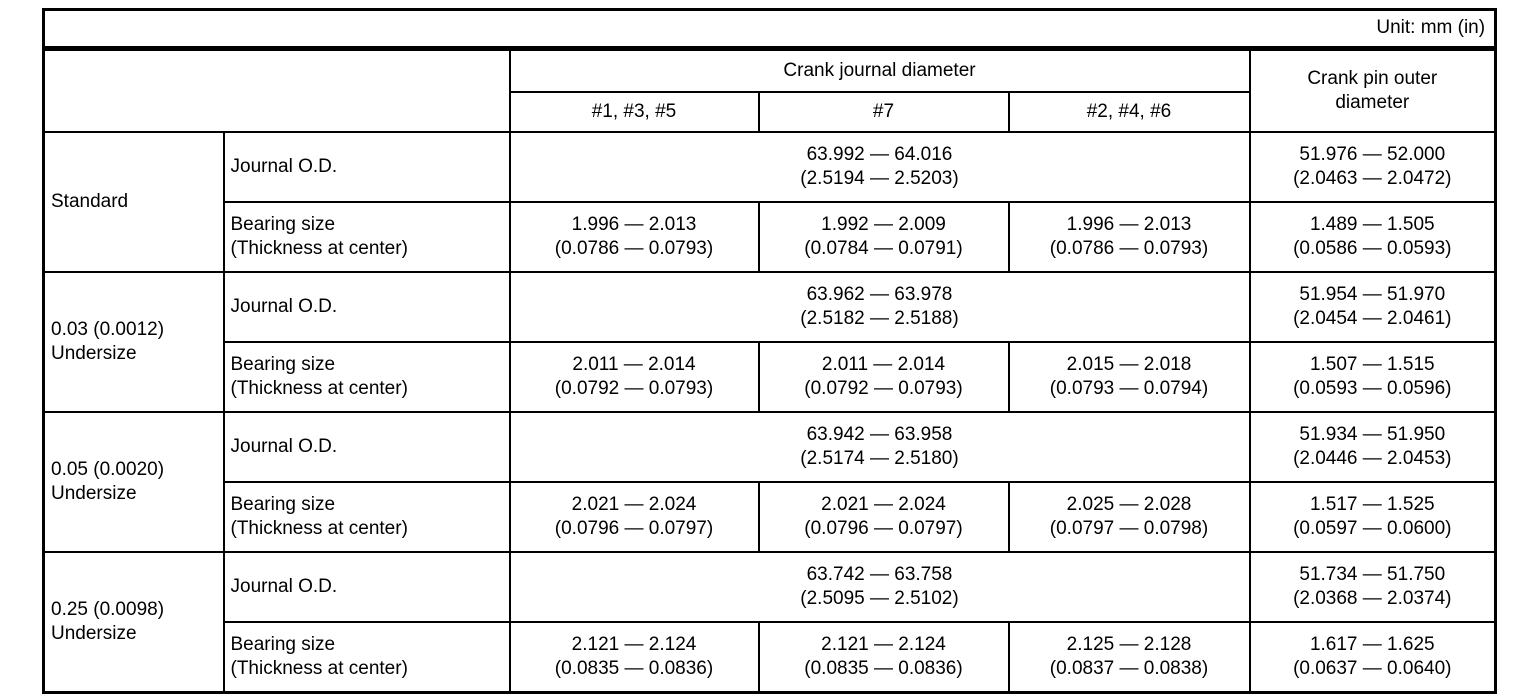  Describe the element at coordinates (90, 201) in the screenshot. I see `group-label-line1: Standard` at that location.